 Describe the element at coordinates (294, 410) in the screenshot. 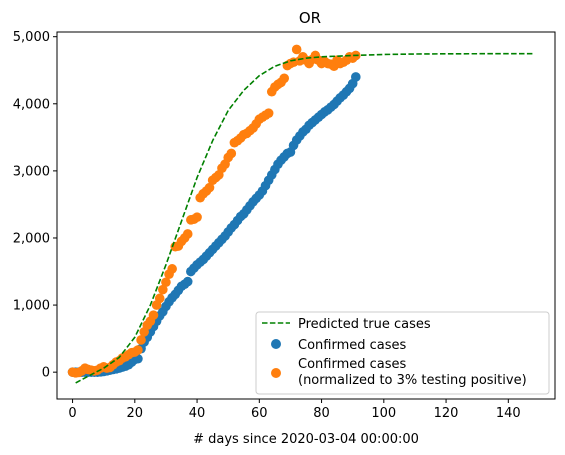

I see `x-axis: 0 20 40 60 80 100 120 140` at that location.